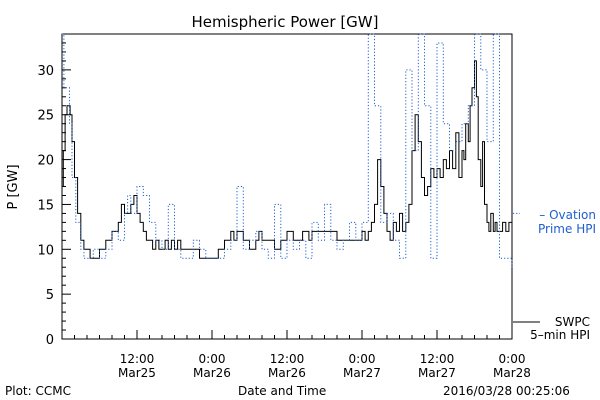 Image resolution: width=600 pixels, height=400 pixels. What do you see at coordinates (567, 229) in the screenshot?
I see `legend-ovation-label: Prime HPI` at bounding box center [567, 229].